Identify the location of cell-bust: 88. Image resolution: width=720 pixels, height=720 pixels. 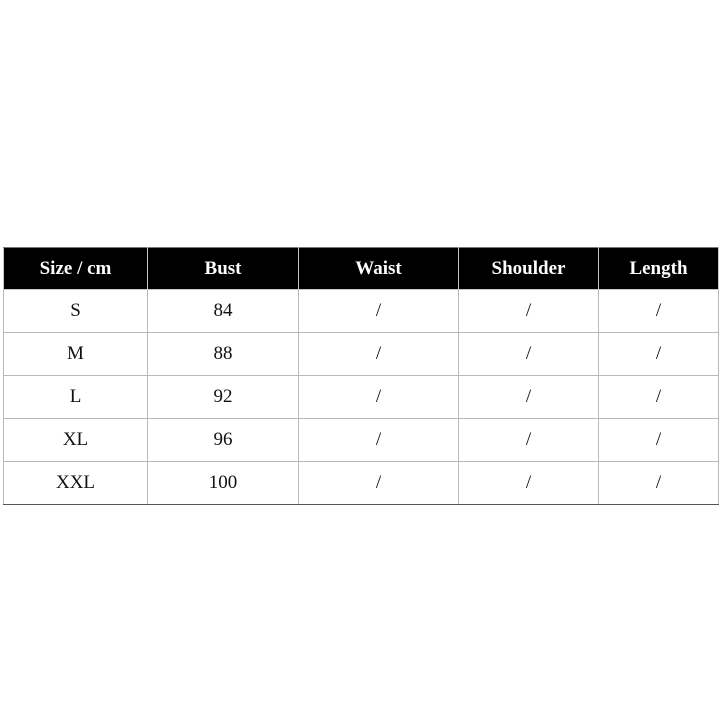
(223, 354).